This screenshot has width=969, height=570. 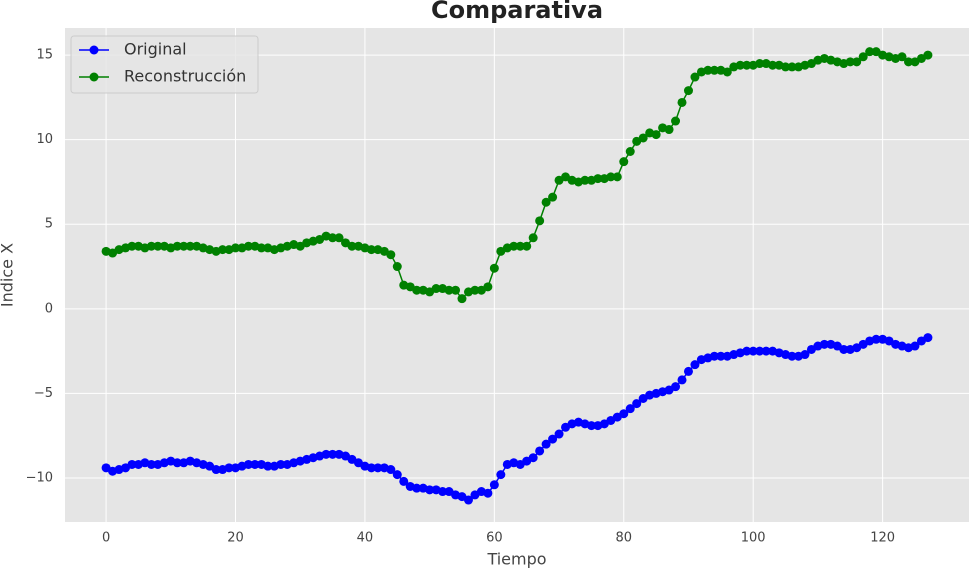 What do you see at coordinates (44, 139) in the screenshot?
I see `y-tick-label: 10` at bounding box center [44, 139].